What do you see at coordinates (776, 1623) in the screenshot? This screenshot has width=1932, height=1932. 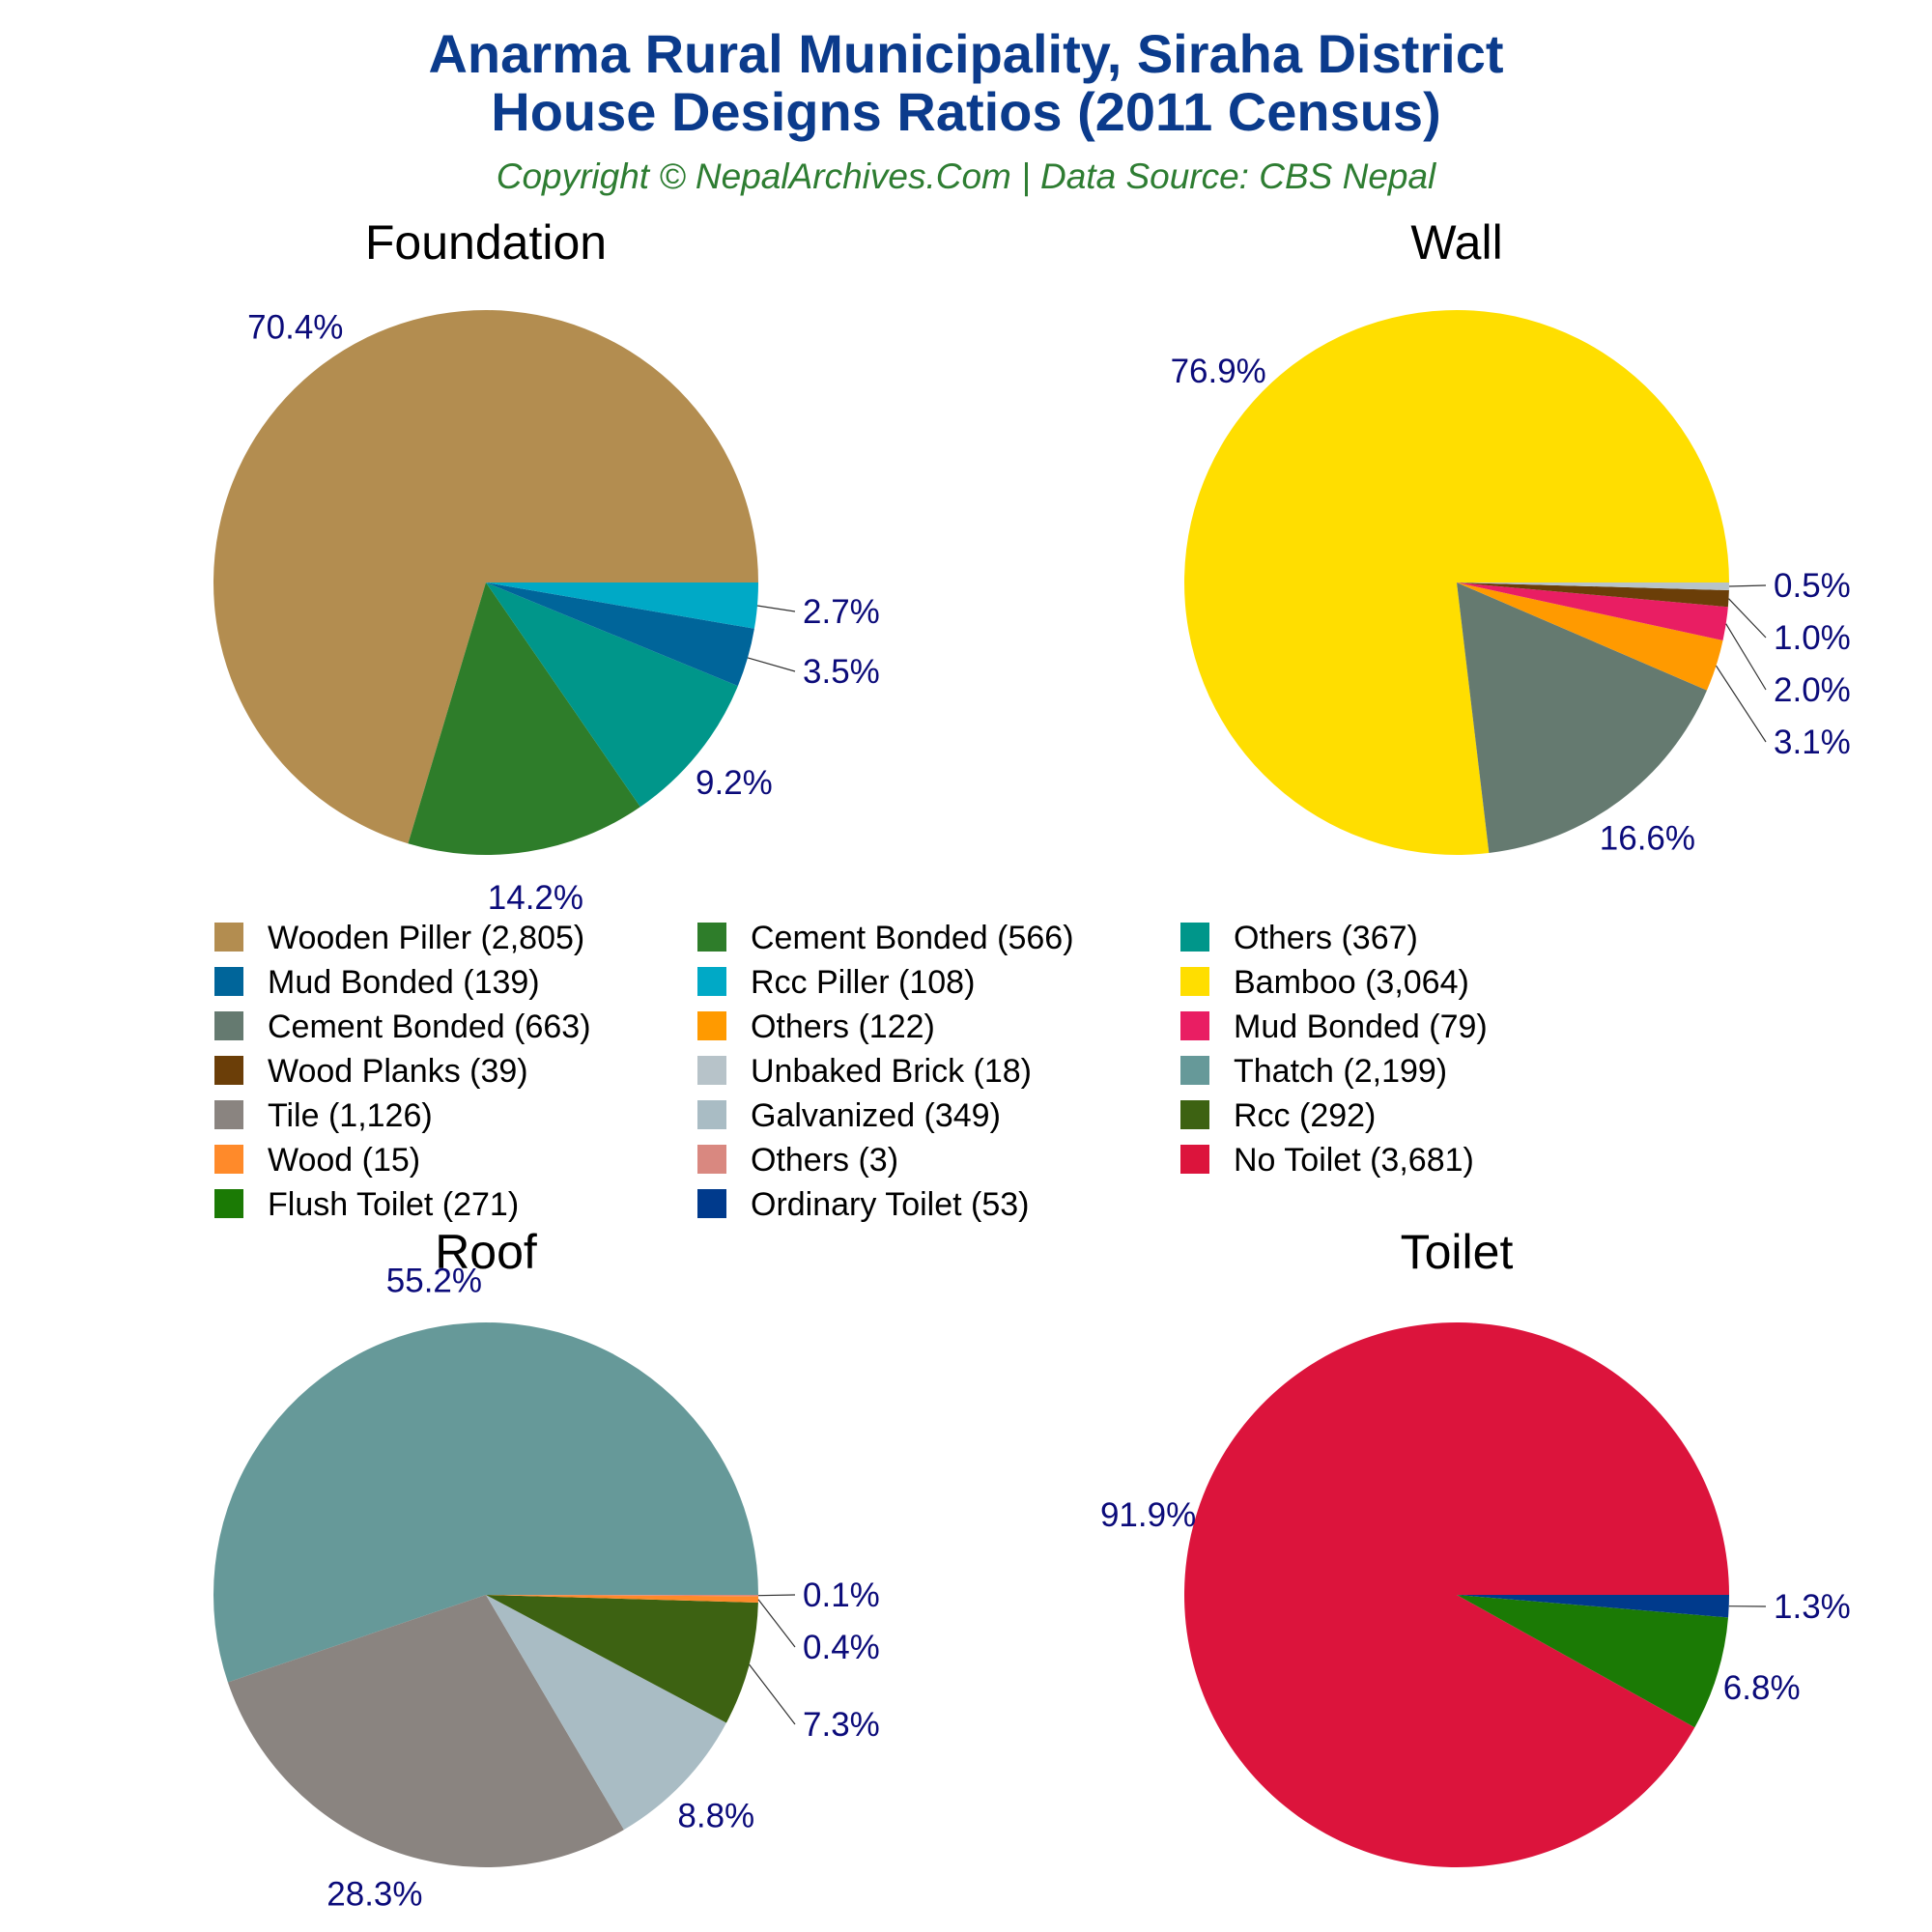 I see `leader-line-roof-wood` at bounding box center [776, 1623].